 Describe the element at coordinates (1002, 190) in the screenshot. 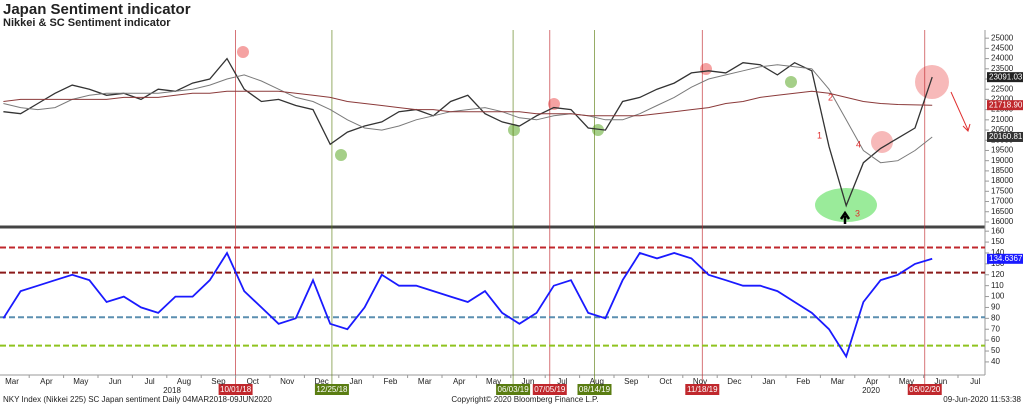

I see `y-tick-label: 17500` at that location.